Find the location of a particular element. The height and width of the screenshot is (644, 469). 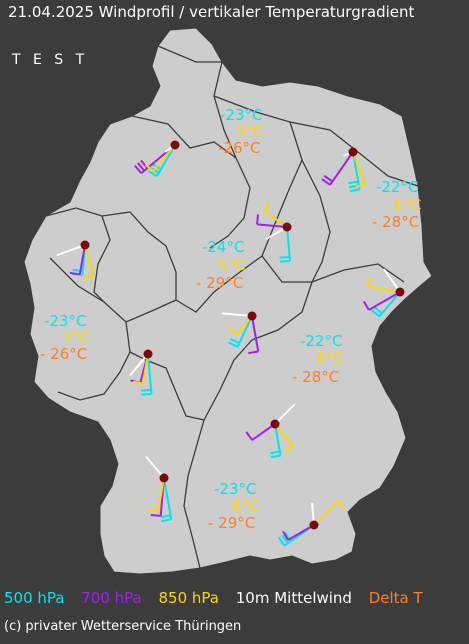

temp-label-group-5: -22°C 6°C - 28°C is located at coordinates (318, 359).